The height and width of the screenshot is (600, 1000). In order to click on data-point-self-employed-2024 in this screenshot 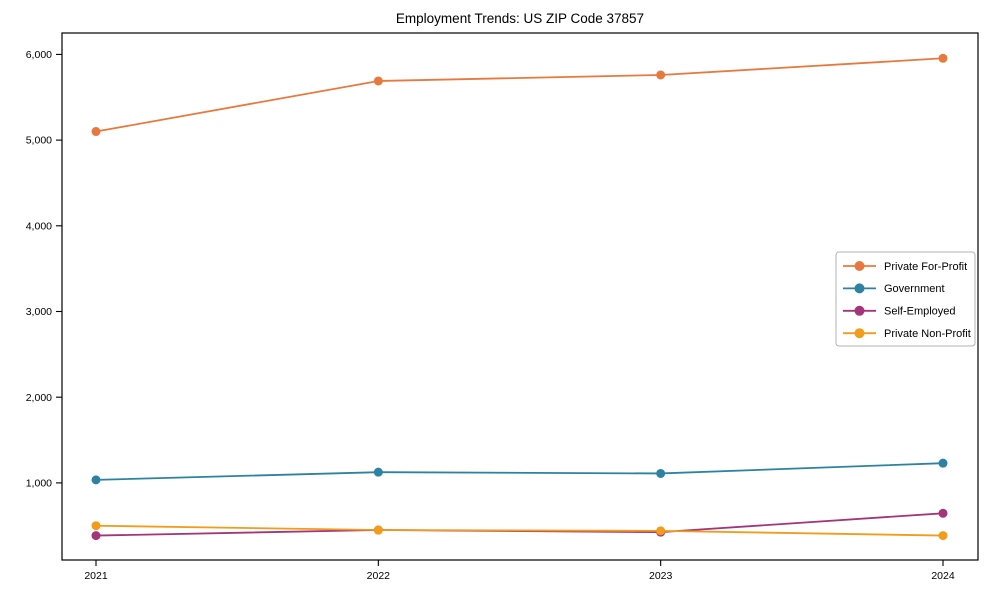, I will do `click(943, 513)`.